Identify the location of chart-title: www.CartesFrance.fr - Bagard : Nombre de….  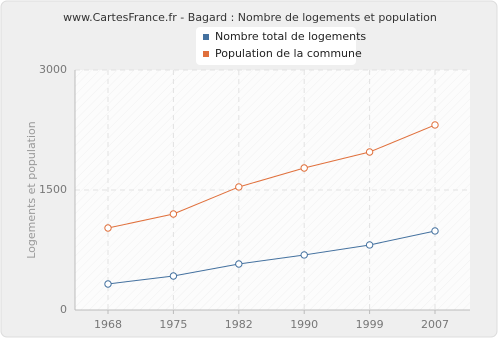
(250, 17).